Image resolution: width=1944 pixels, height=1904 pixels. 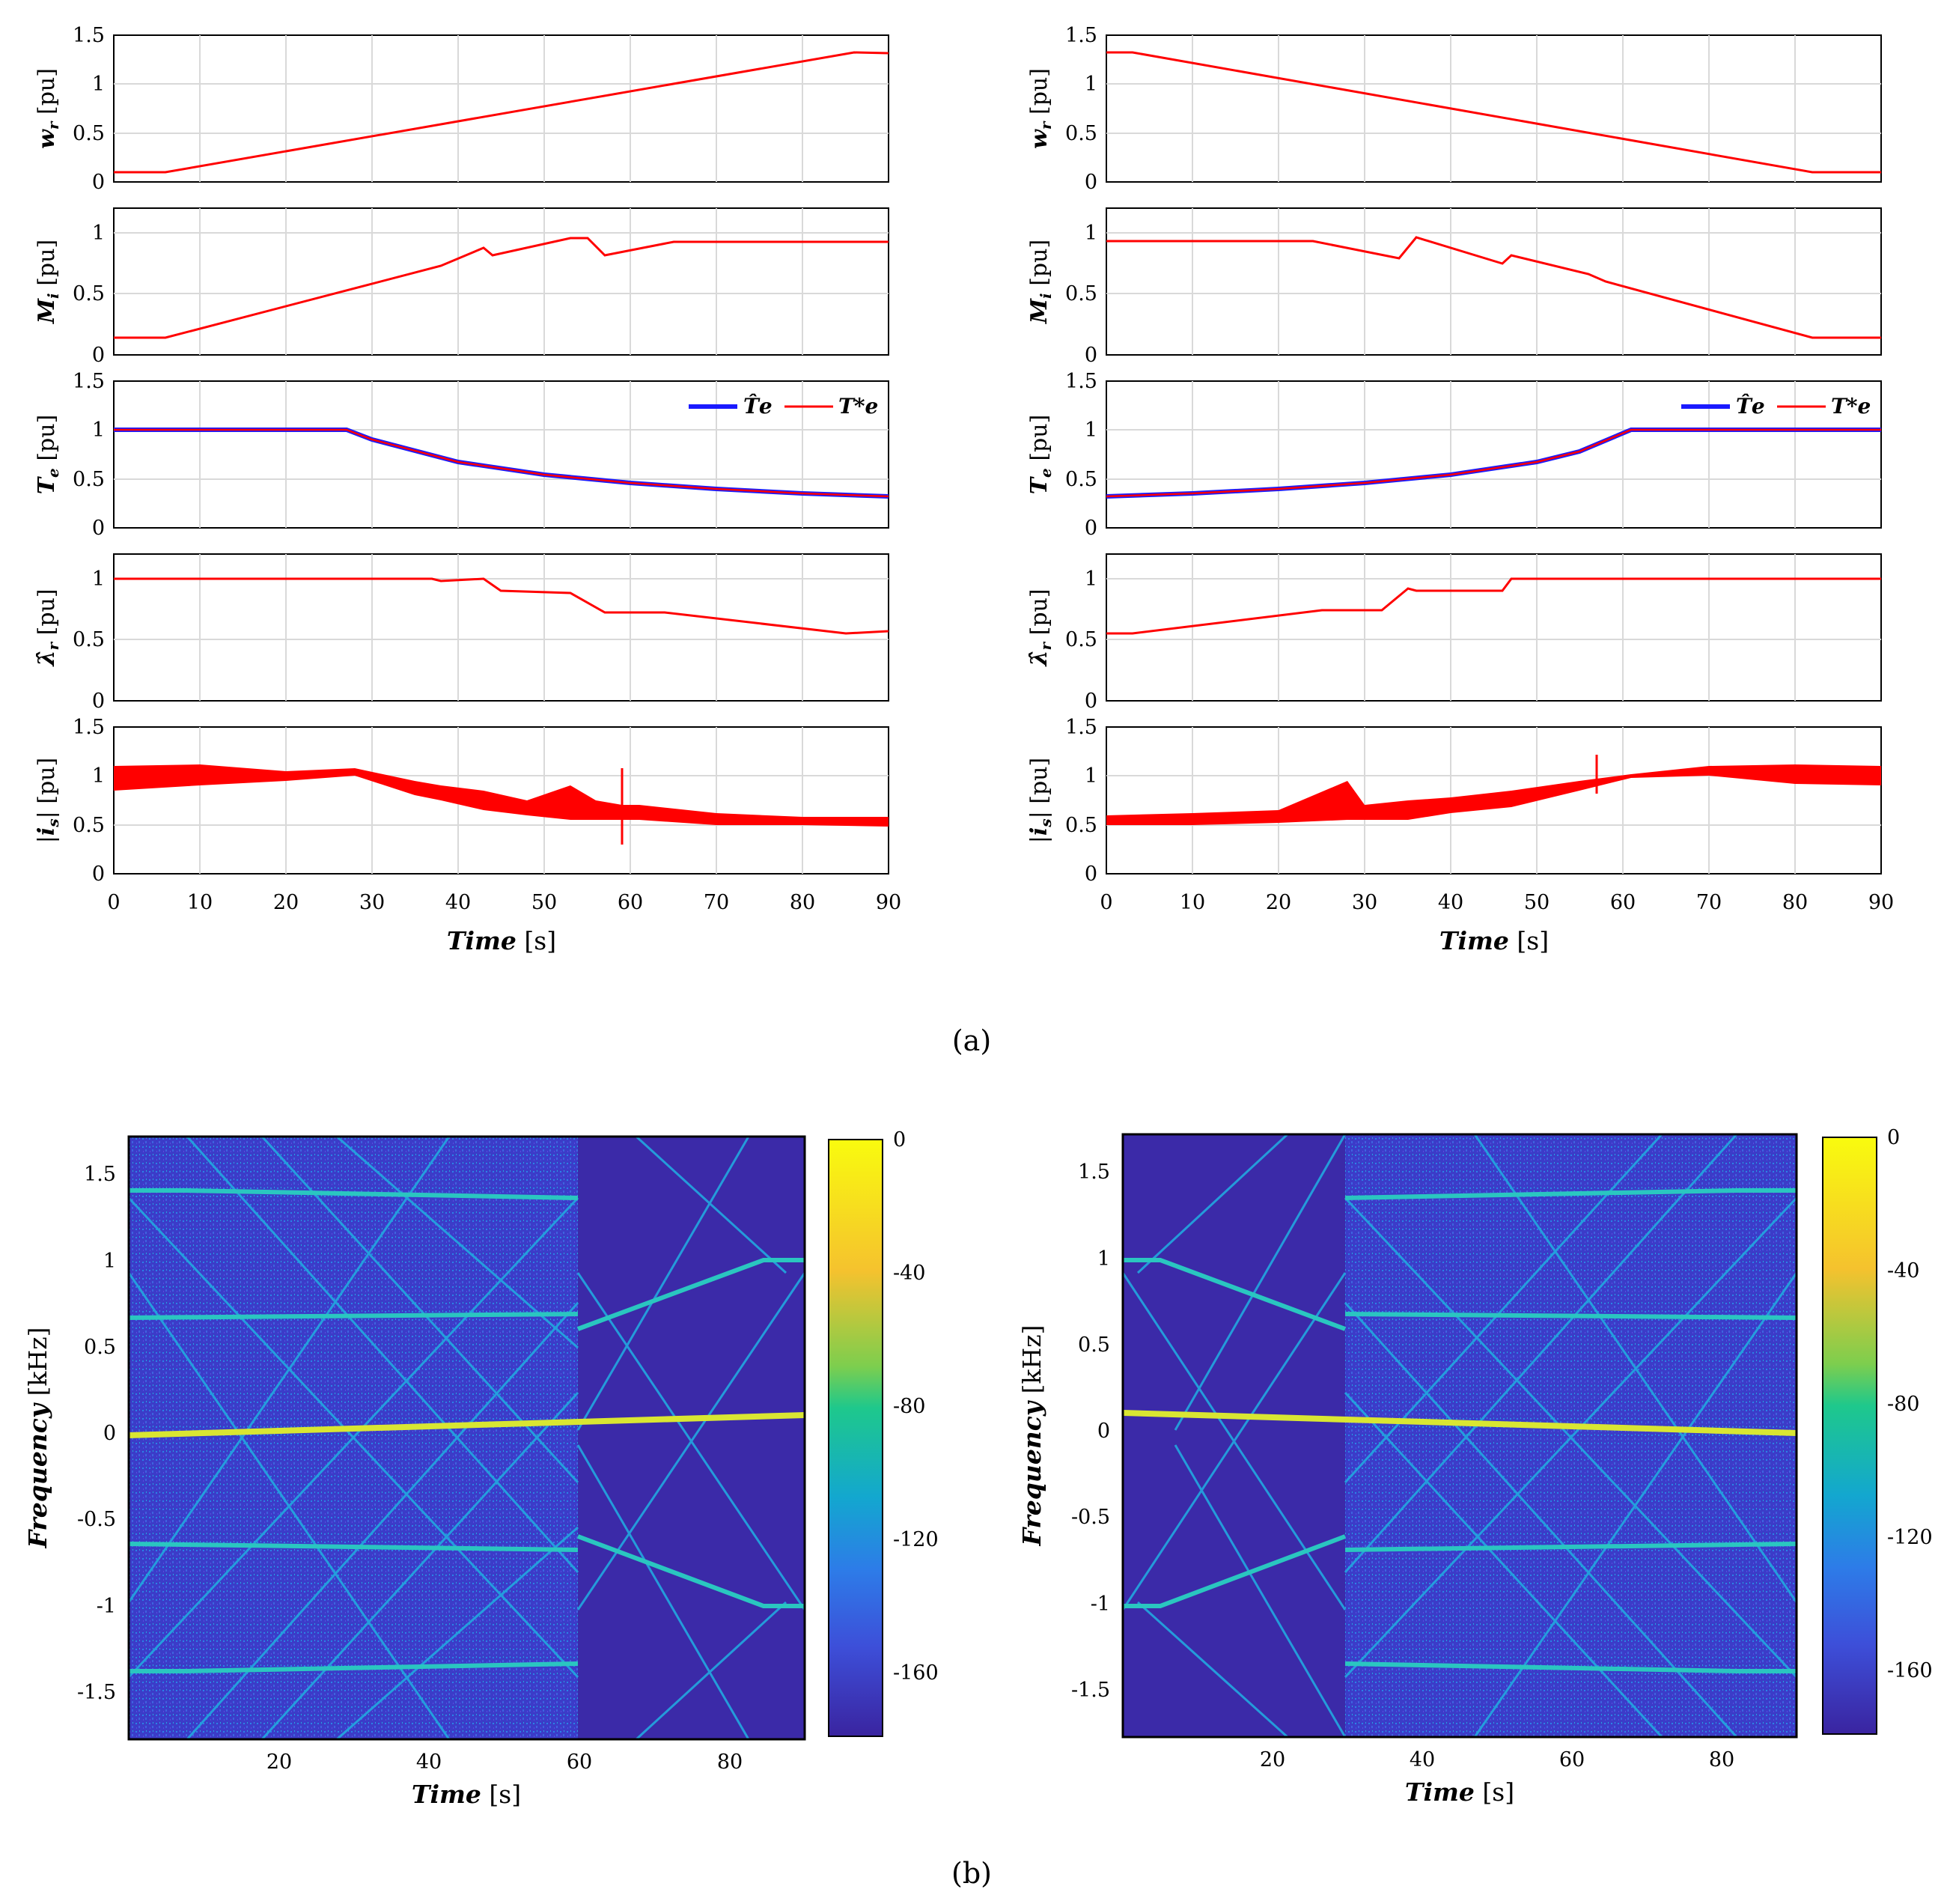 What do you see at coordinates (1623, 902) in the screenshot?
I see `svg-text: 60` at bounding box center [1623, 902].